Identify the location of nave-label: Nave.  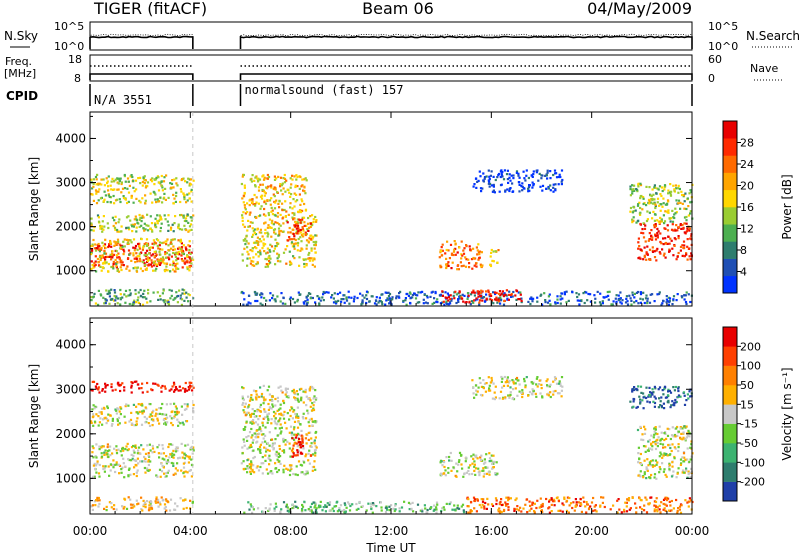
(764, 68).